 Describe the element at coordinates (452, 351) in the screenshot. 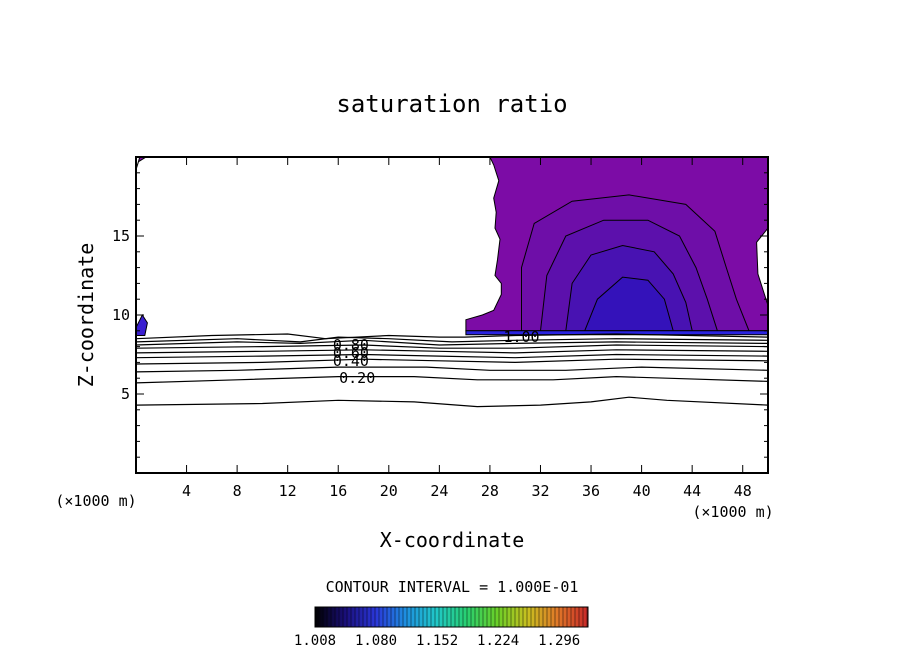

I see `contour-line-0.6` at that location.